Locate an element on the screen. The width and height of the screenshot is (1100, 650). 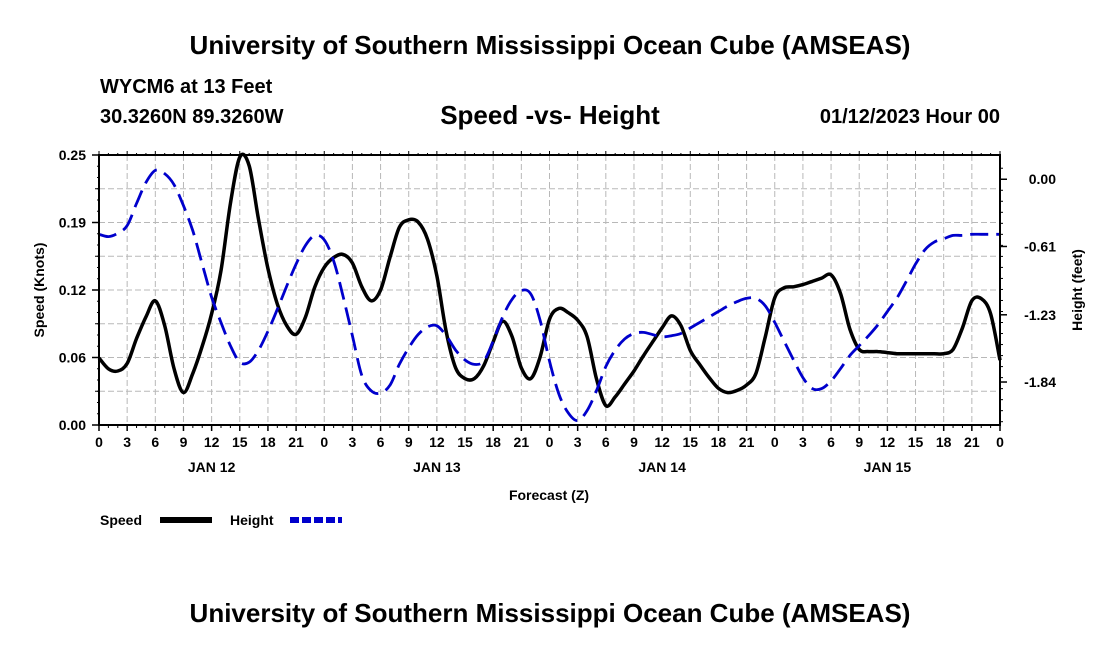
y-right-tick-label: -1.84 is located at coordinates (1040, 382).